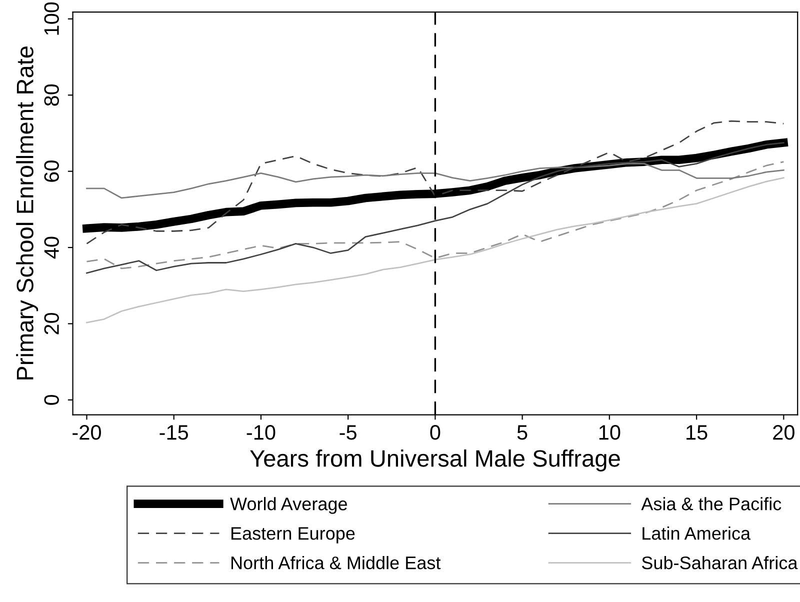 Image resolution: width=800 pixels, height=602 pixels. What do you see at coordinates (697, 432) in the screenshot?
I see `x-tick-label: 15` at bounding box center [697, 432].